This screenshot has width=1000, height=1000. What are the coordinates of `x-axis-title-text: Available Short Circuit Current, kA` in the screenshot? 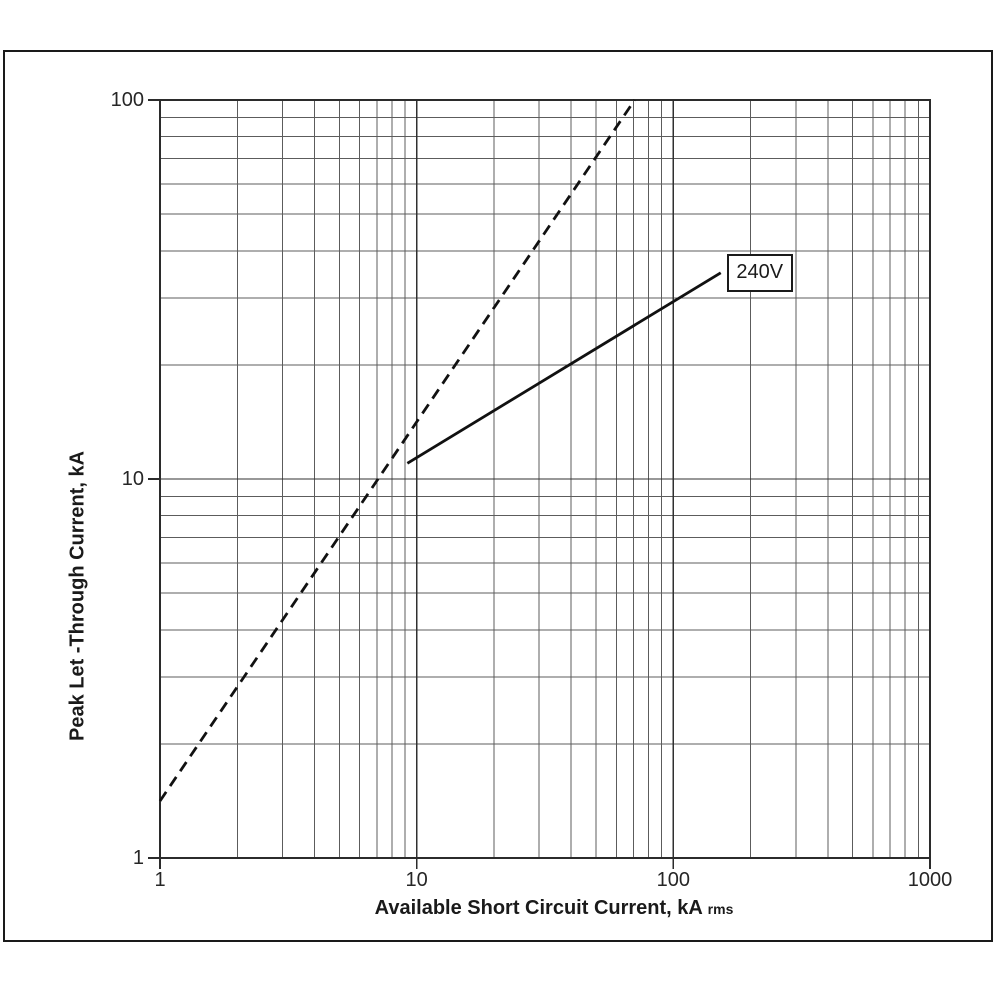 It's located at (538, 908).